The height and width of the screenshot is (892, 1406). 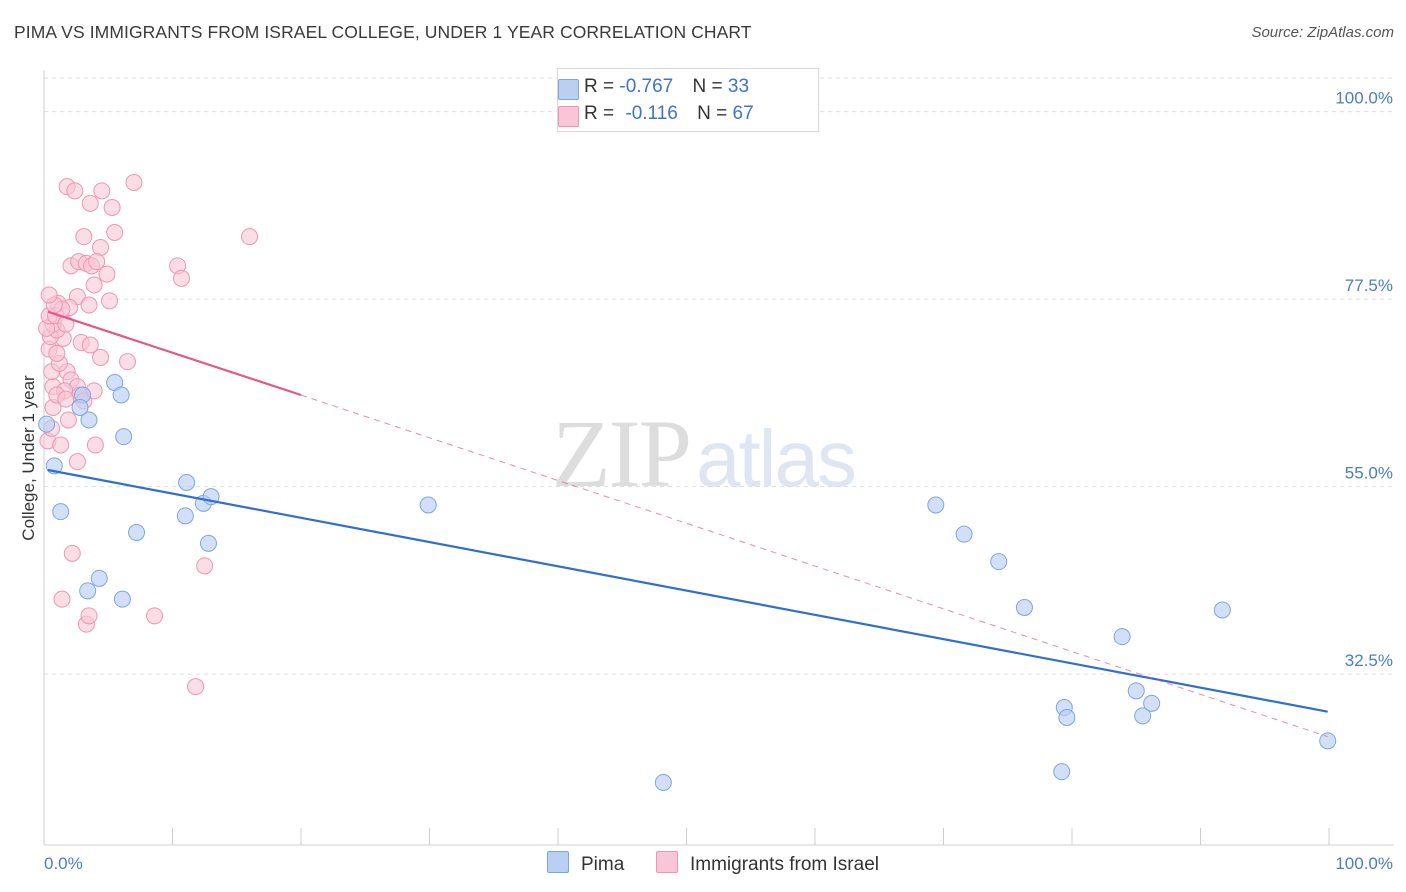 What do you see at coordinates (558, 862) in the screenshot?
I see `bottom-legend-pima-swatch` at bounding box center [558, 862].